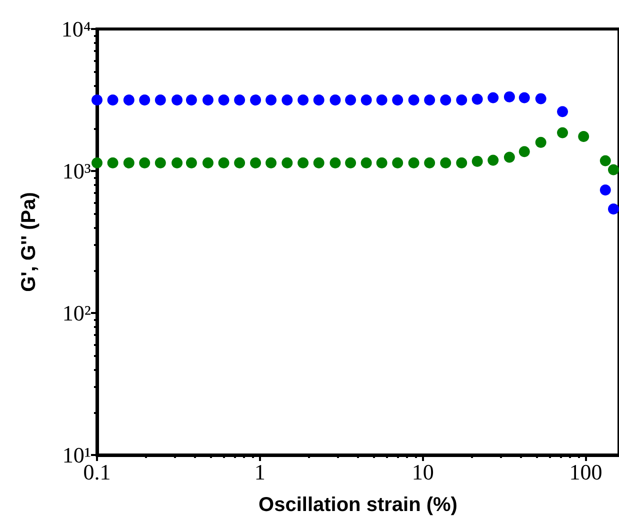 This screenshot has width=619, height=529. I want to click on y-tick-label: 10², so click(77, 313).